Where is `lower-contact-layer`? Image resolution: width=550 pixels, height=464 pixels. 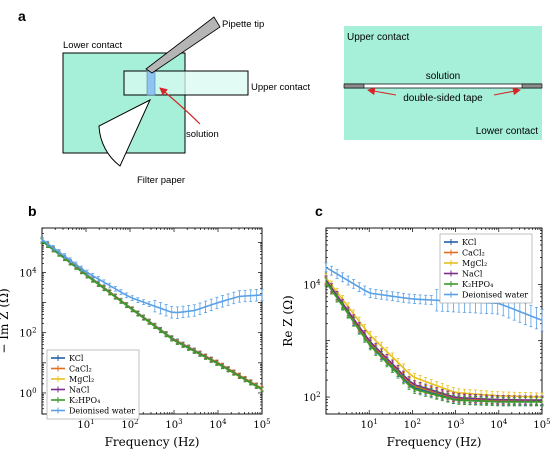
lower-contact-layer is located at coordinates (443, 114).